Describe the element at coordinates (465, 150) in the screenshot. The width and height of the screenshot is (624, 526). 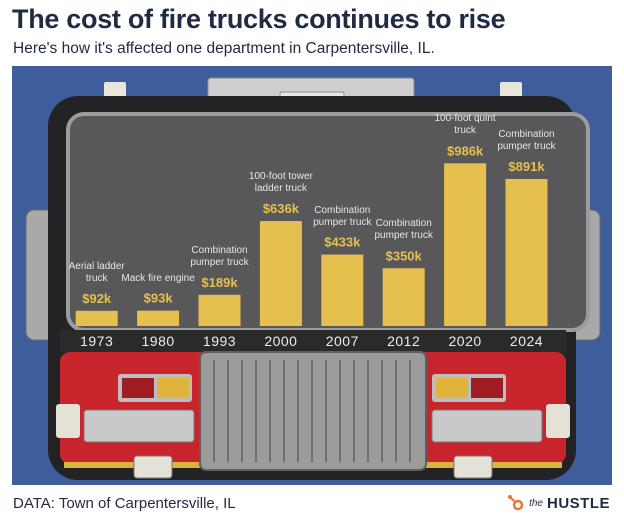
I see `value-label: $986k` at that location.